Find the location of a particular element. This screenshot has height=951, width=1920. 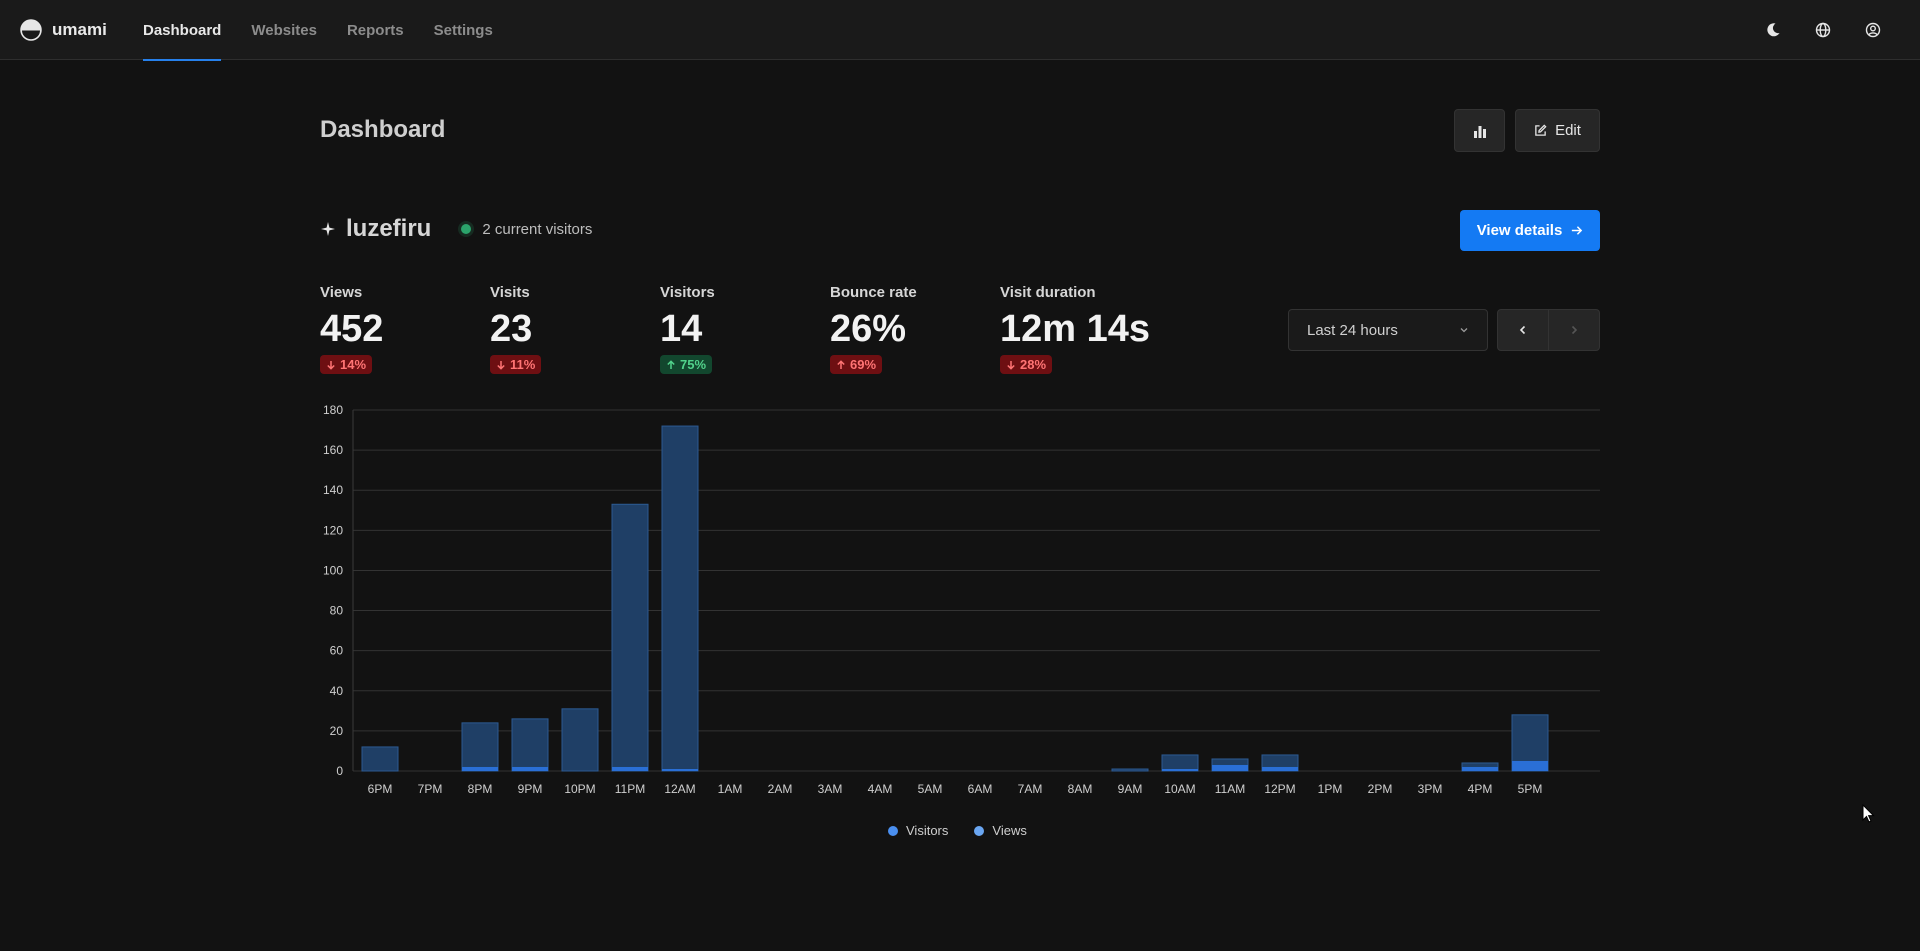

theme-toggle-button is located at coordinates (1773, 30).